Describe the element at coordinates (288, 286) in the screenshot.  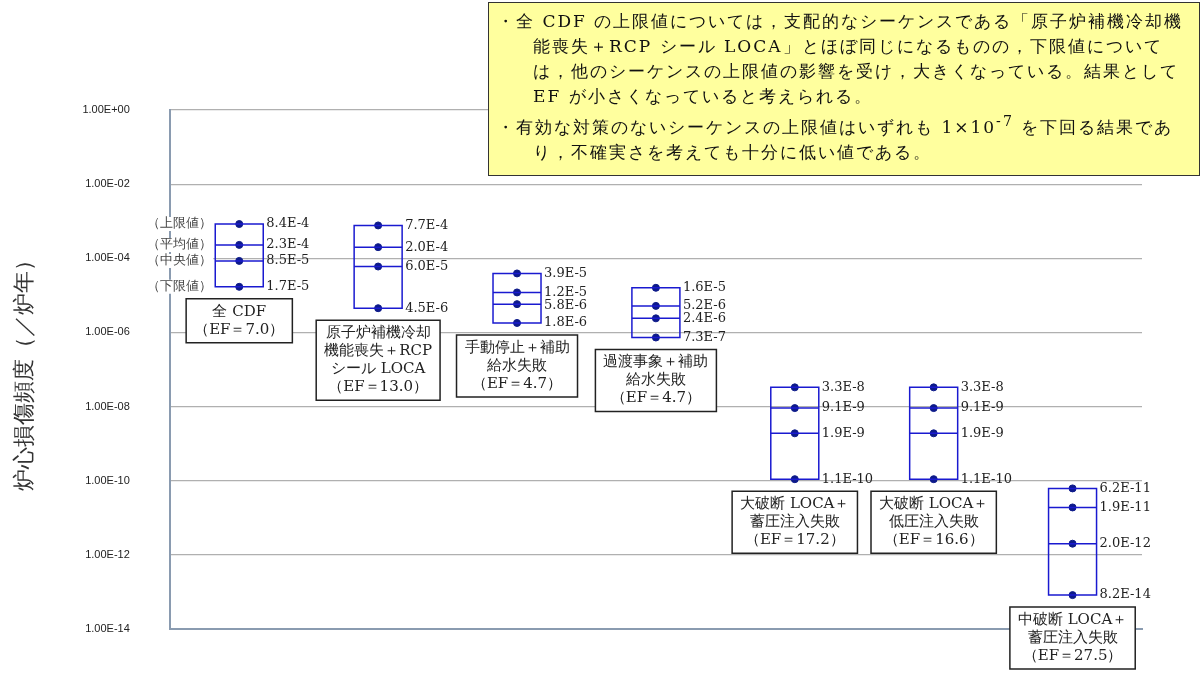
I see `data-label: 1.7E-5` at that location.